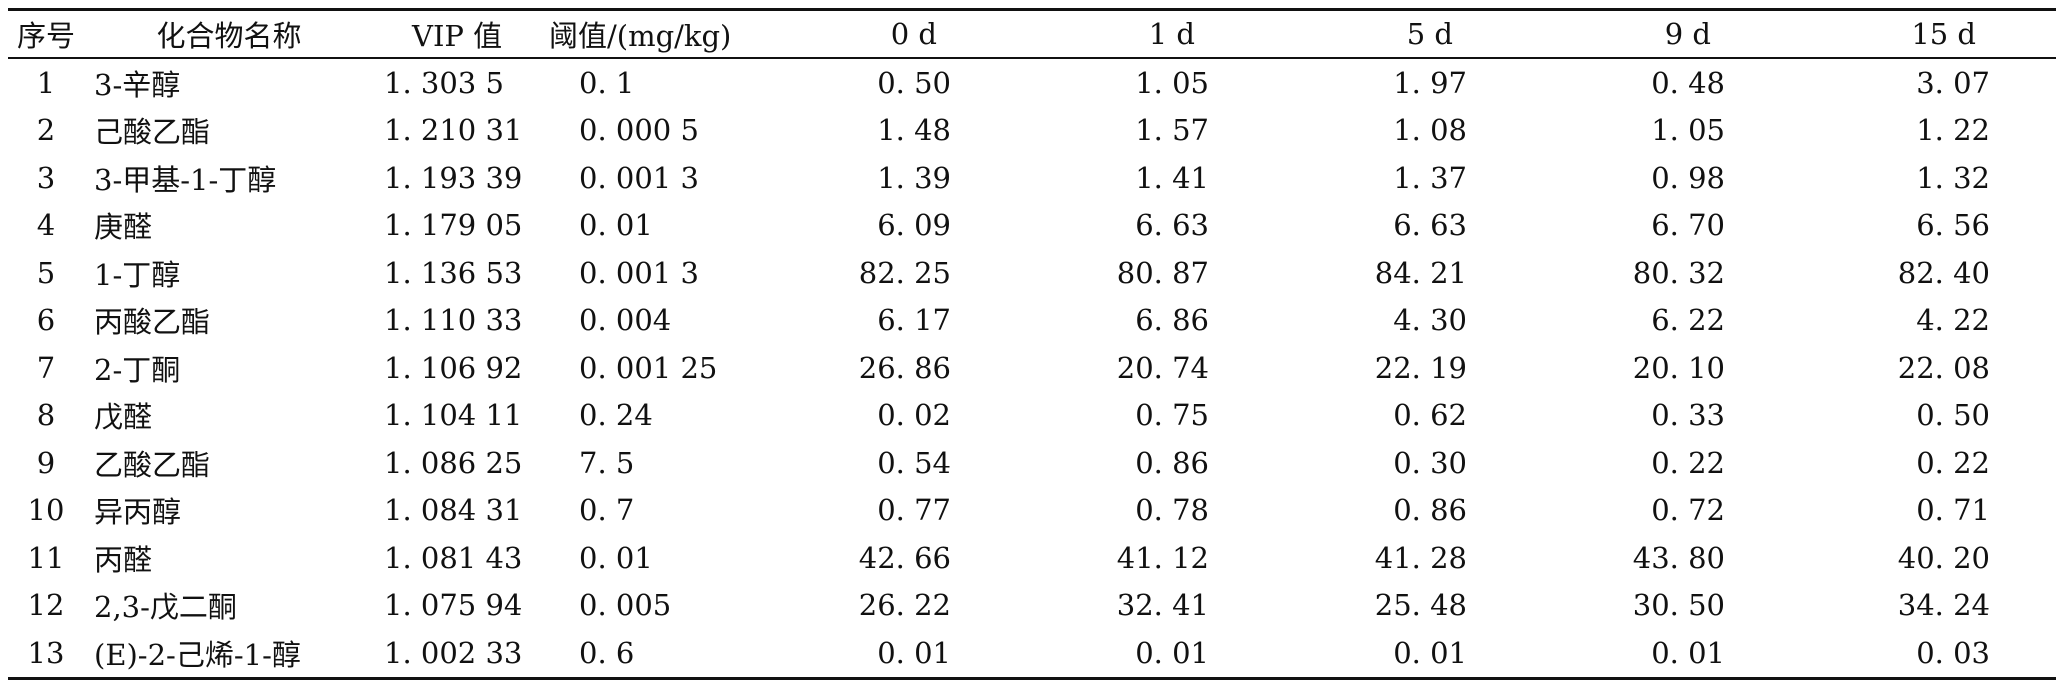 The height and width of the screenshot is (680, 2064). What do you see at coordinates (1943, 34) in the screenshot?
I see `header-day-15: 15 d` at bounding box center [1943, 34].